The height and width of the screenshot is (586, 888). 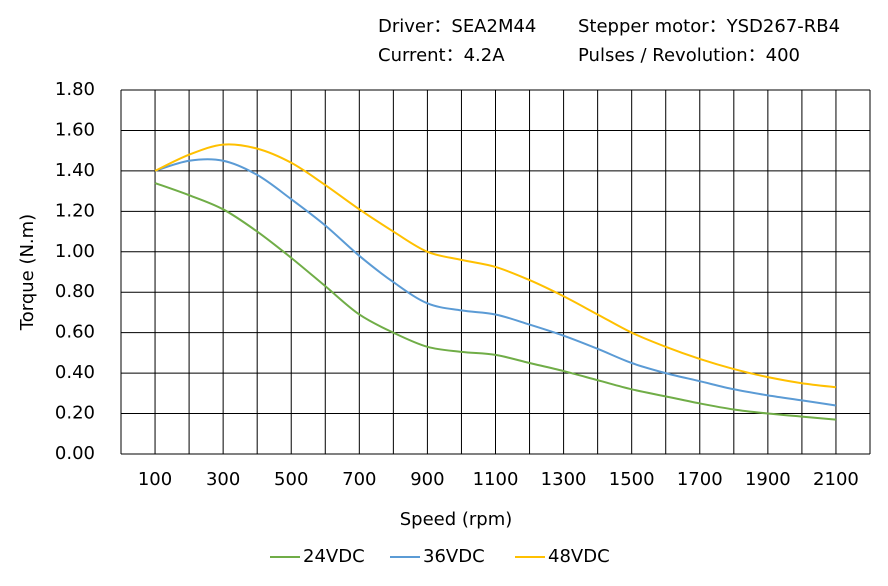 What do you see at coordinates (456, 519) in the screenshot?
I see `x-axis-label: Speed (rpm)` at bounding box center [456, 519].